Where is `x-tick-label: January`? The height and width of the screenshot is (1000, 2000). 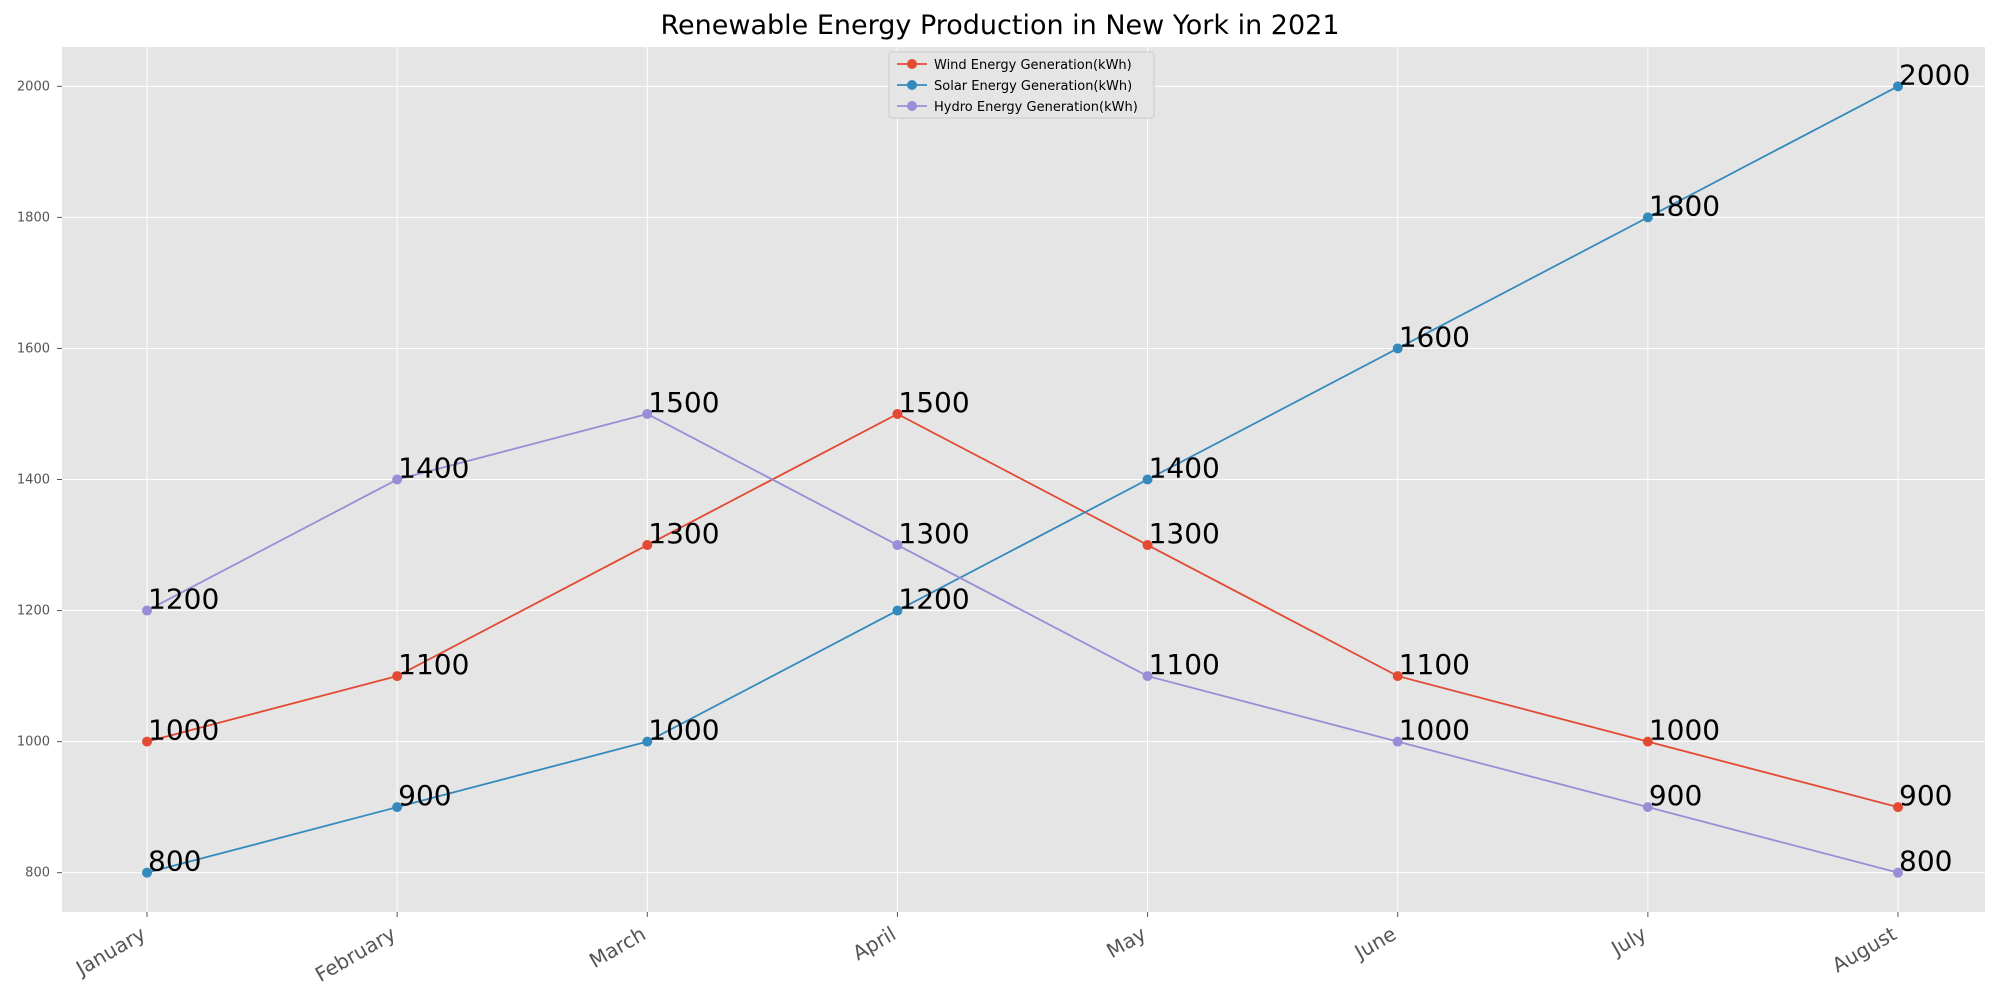 x-tick-label: January is located at coordinates (110, 951).